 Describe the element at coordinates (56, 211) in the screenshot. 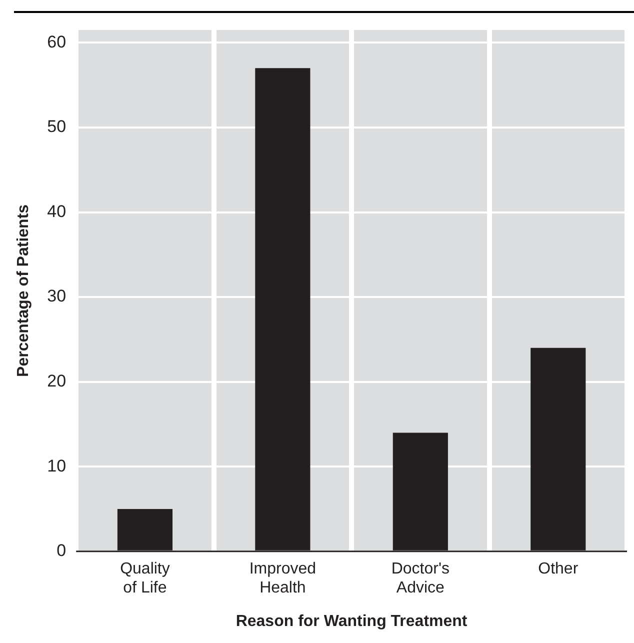

I see `y-tick-label: 40` at that location.